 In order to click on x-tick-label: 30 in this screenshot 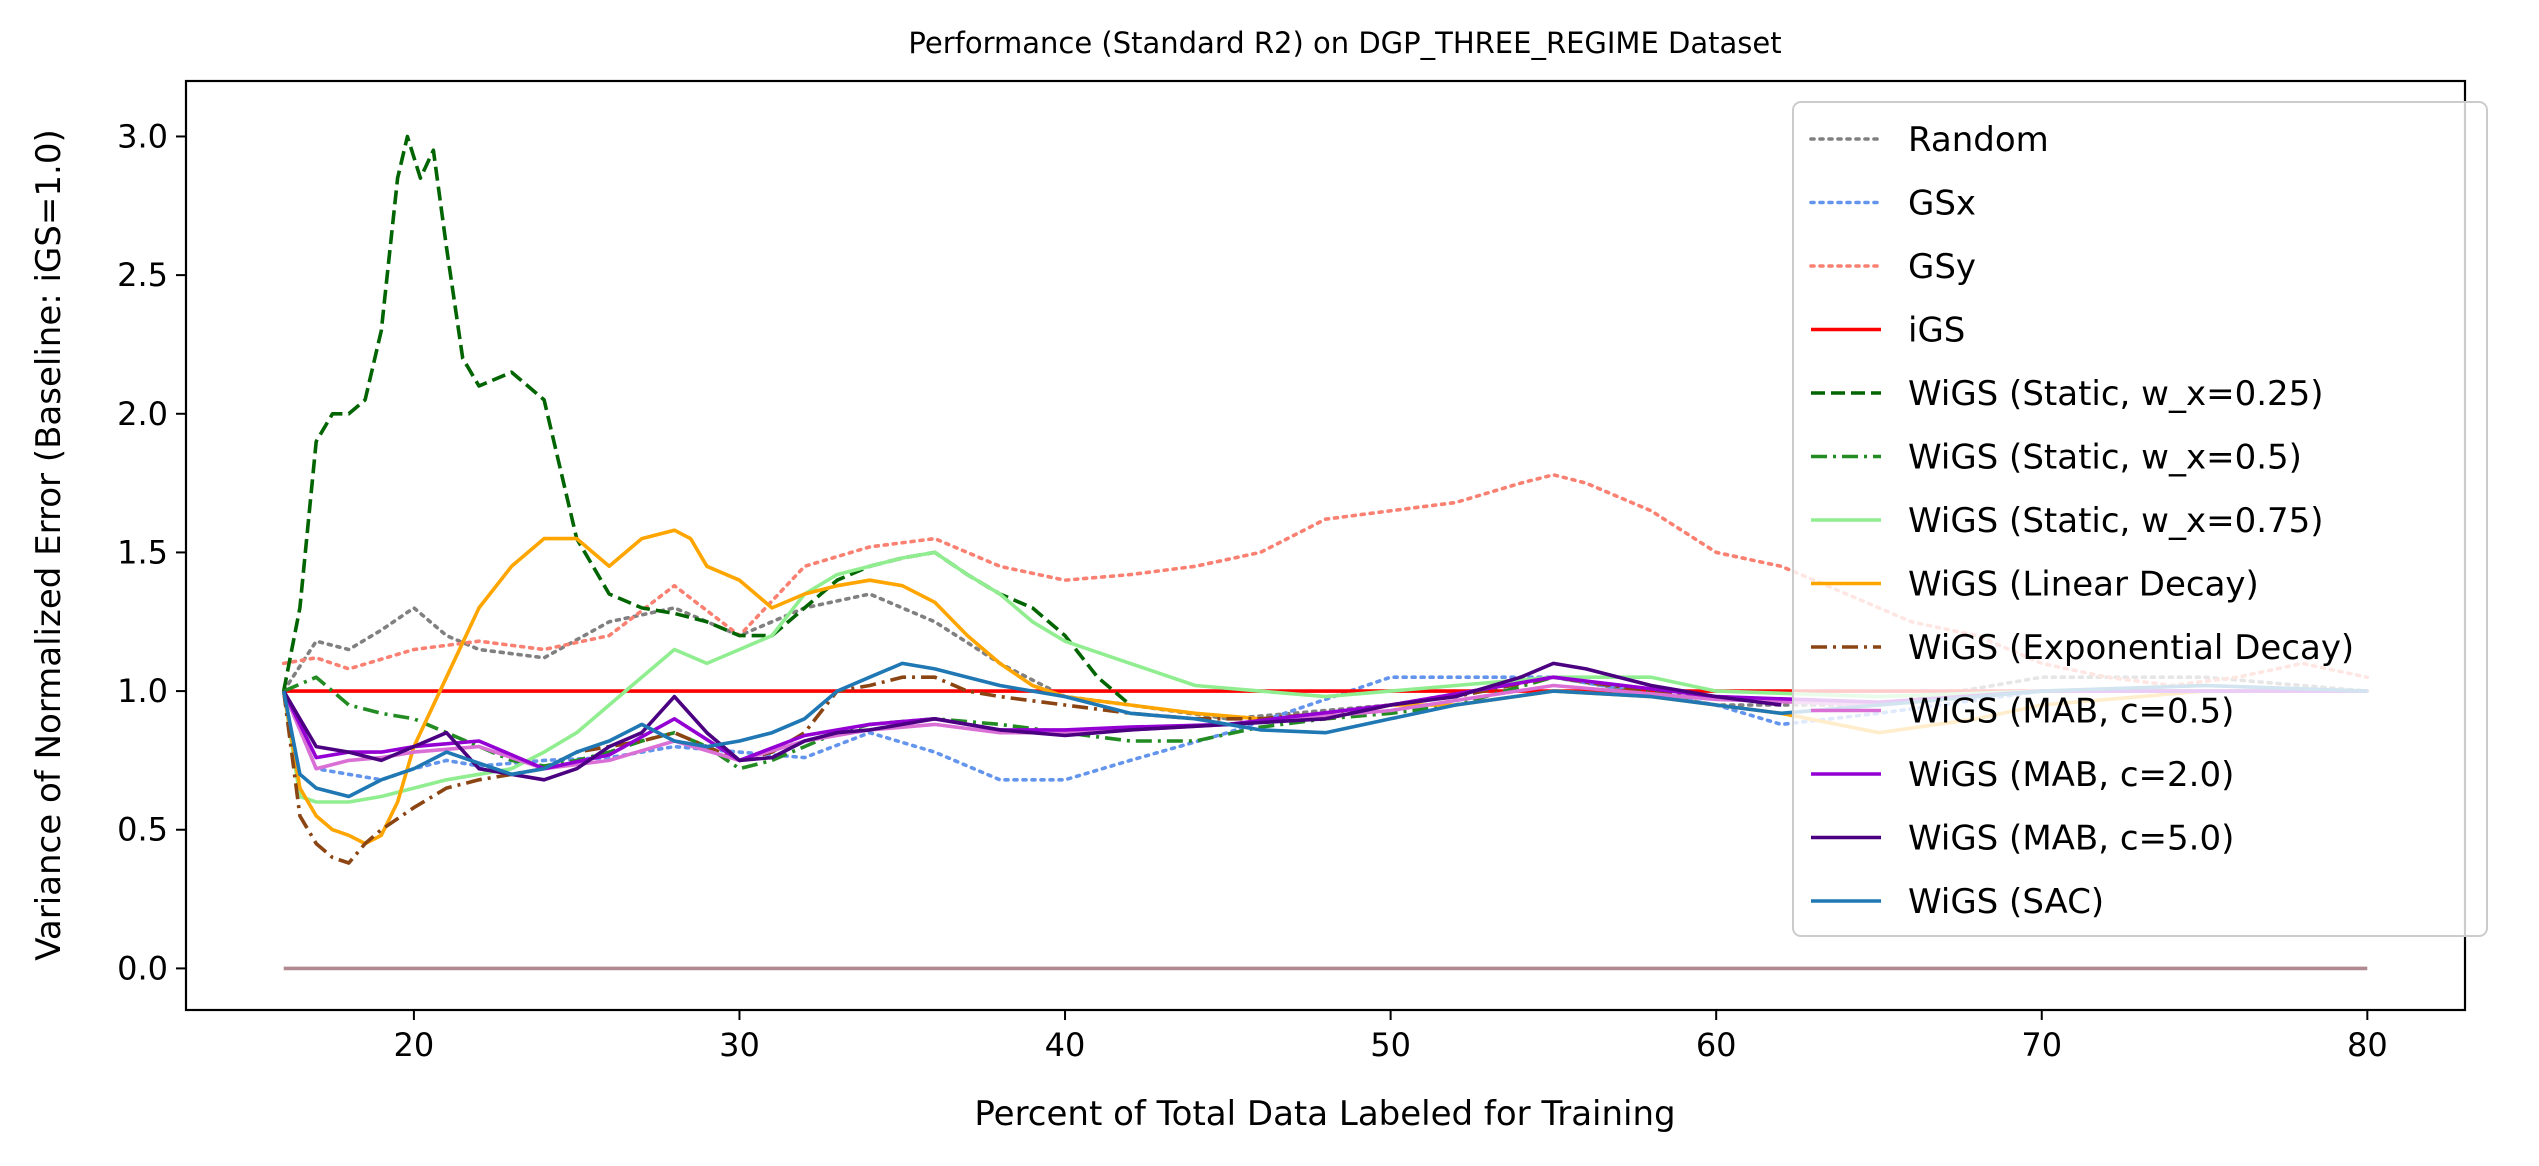, I will do `click(739, 1045)`.